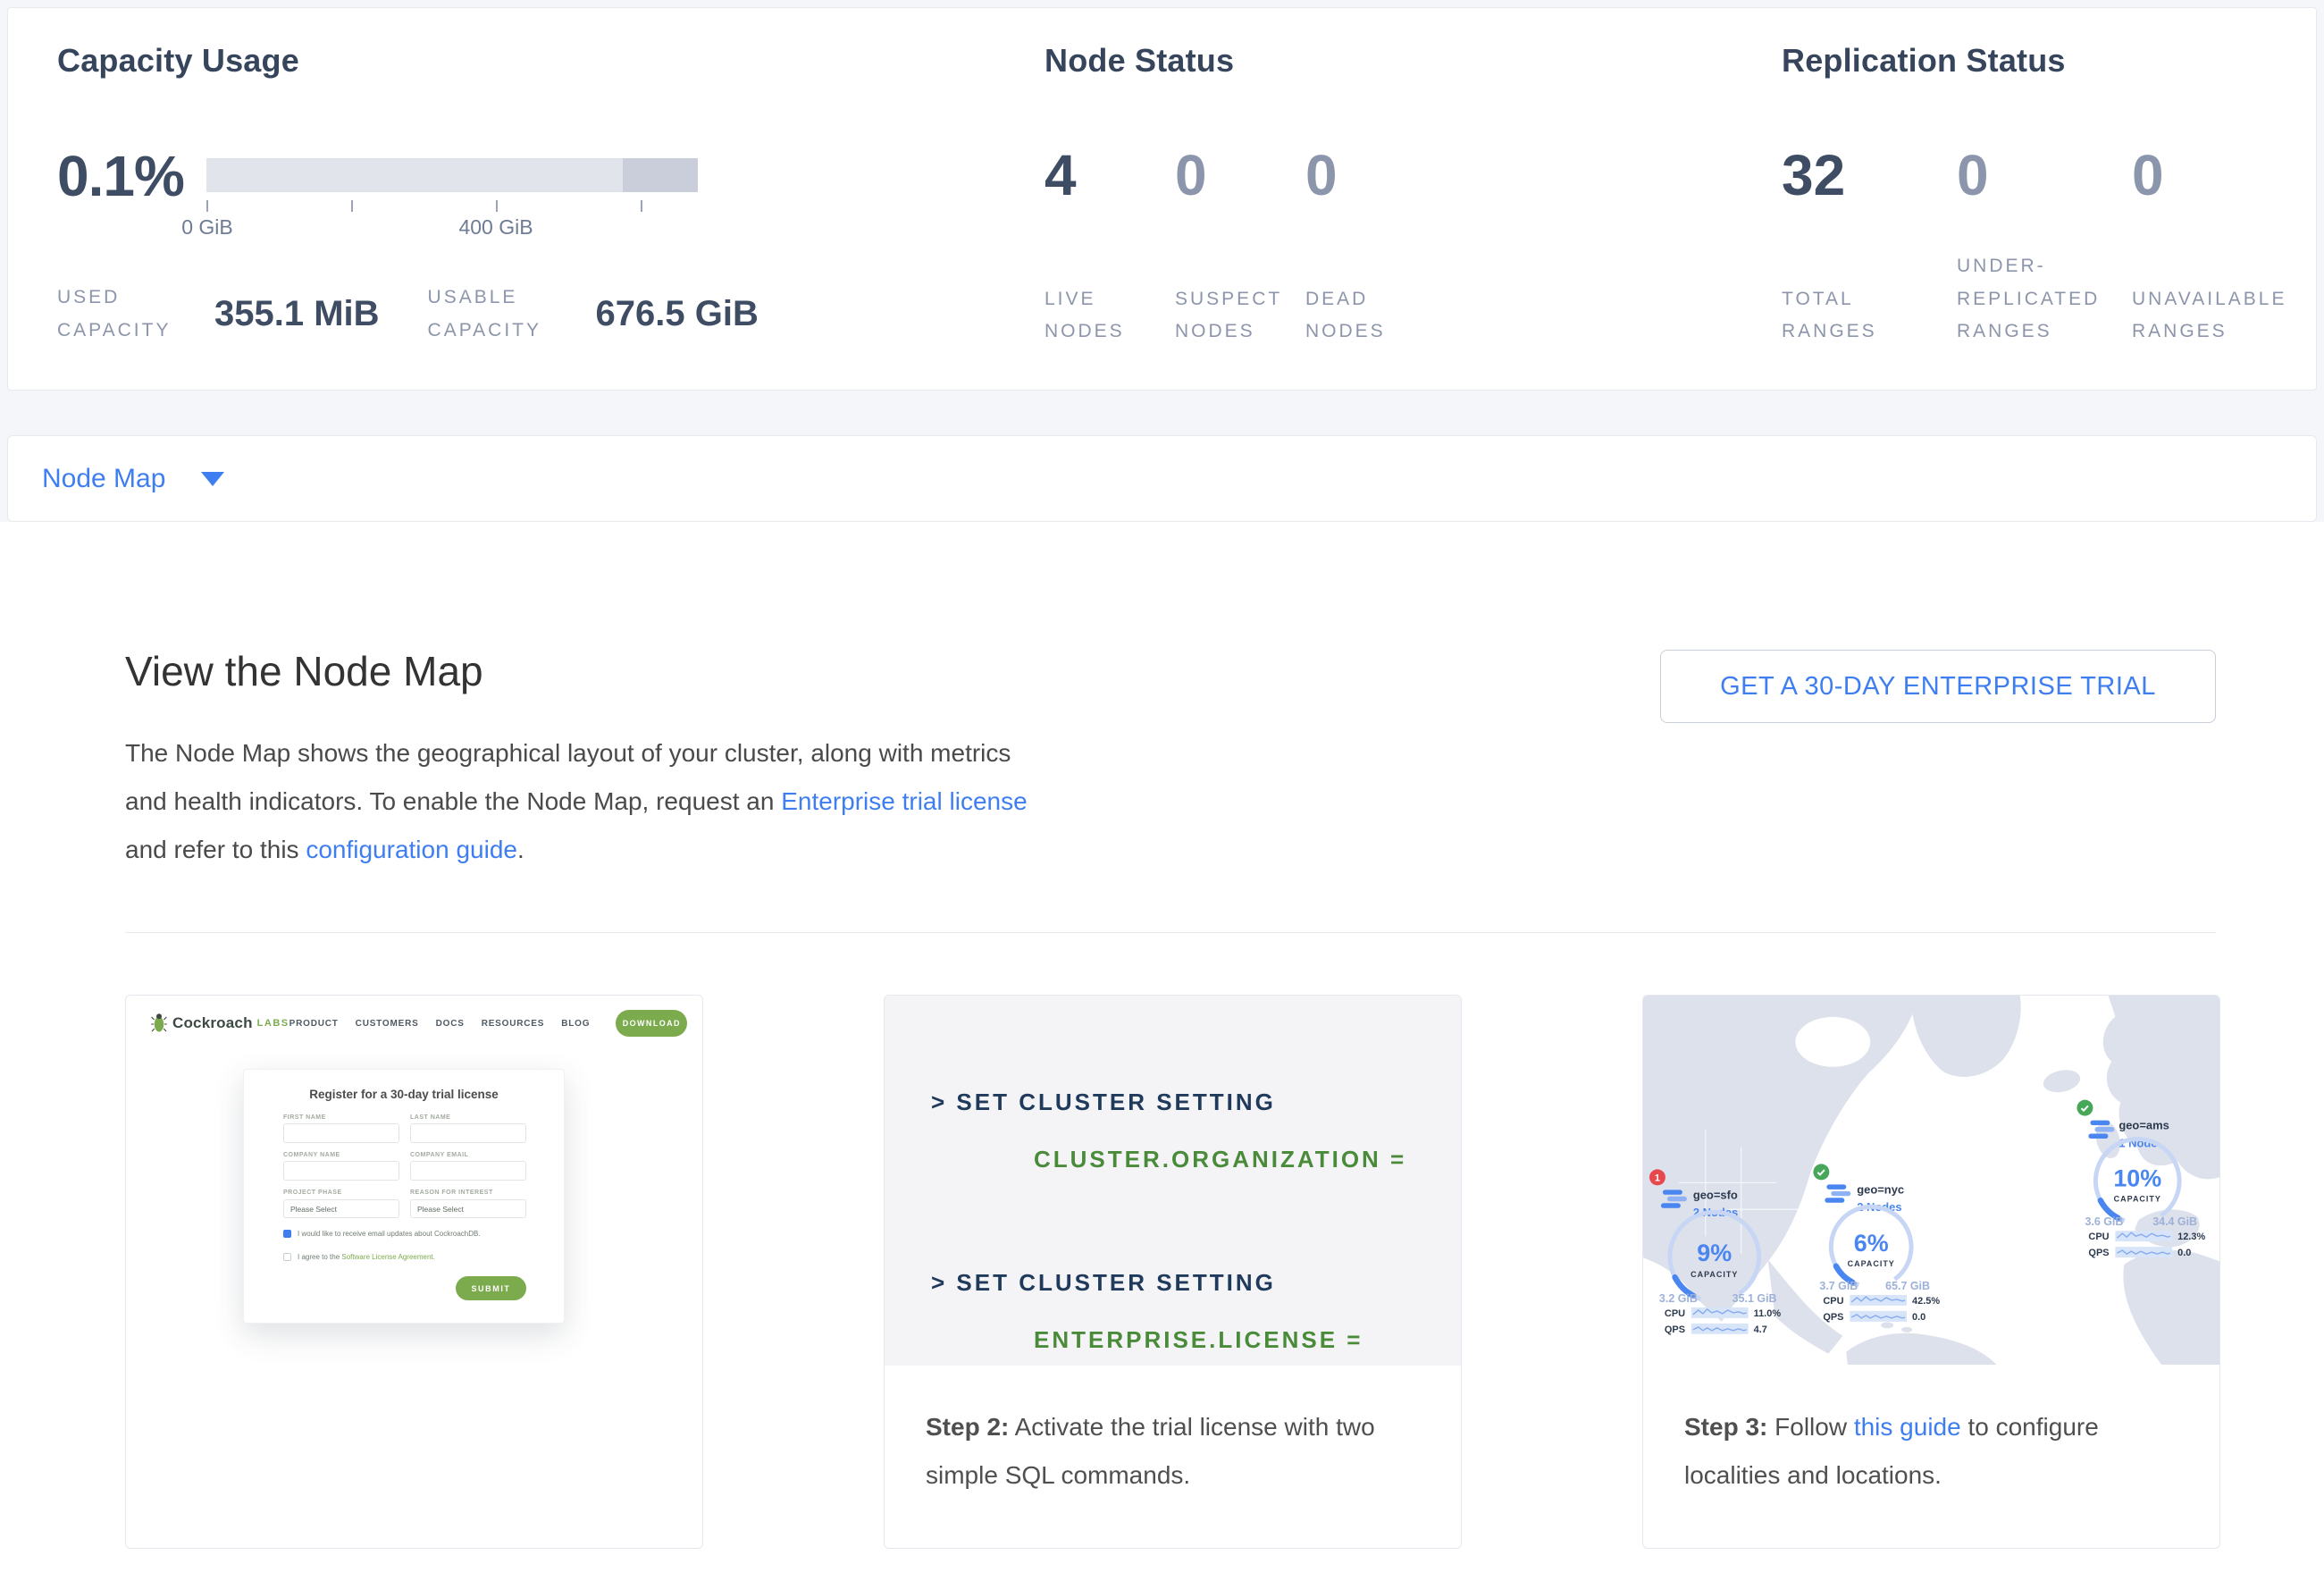  I want to click on software-license-agreement-link: Software License Agreement., so click(388, 1257).